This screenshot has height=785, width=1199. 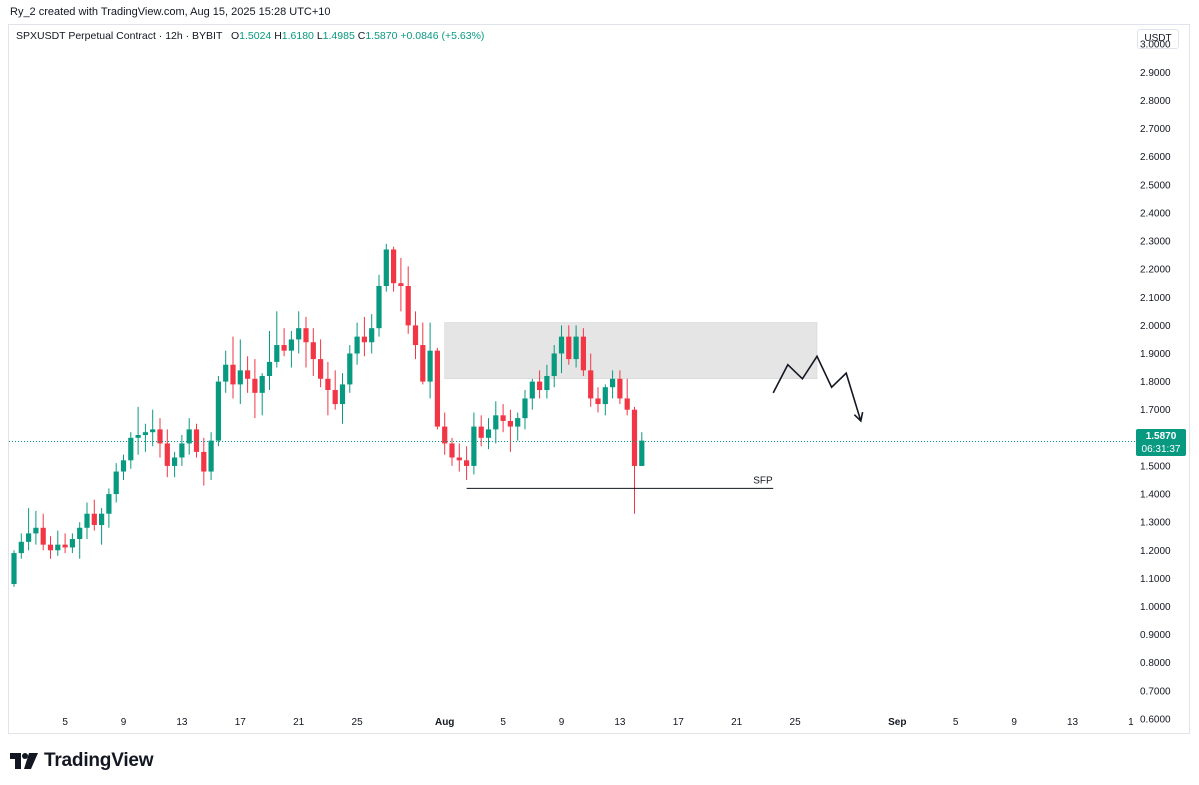 What do you see at coordinates (381, 36) in the screenshot?
I see `legend-close: 1.5870` at bounding box center [381, 36].